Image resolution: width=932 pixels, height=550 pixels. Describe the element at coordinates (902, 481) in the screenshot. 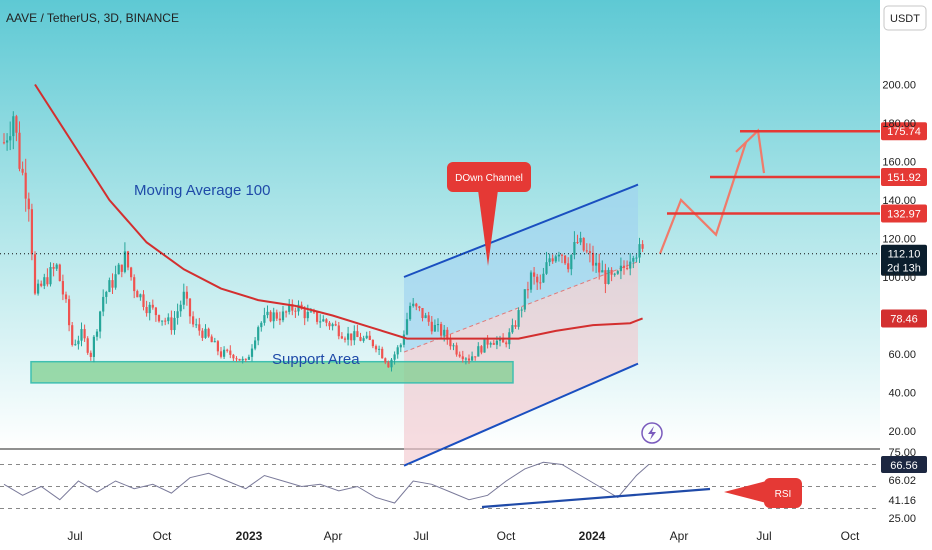

I see `rsi-y-tick-label: 66.02` at that location.